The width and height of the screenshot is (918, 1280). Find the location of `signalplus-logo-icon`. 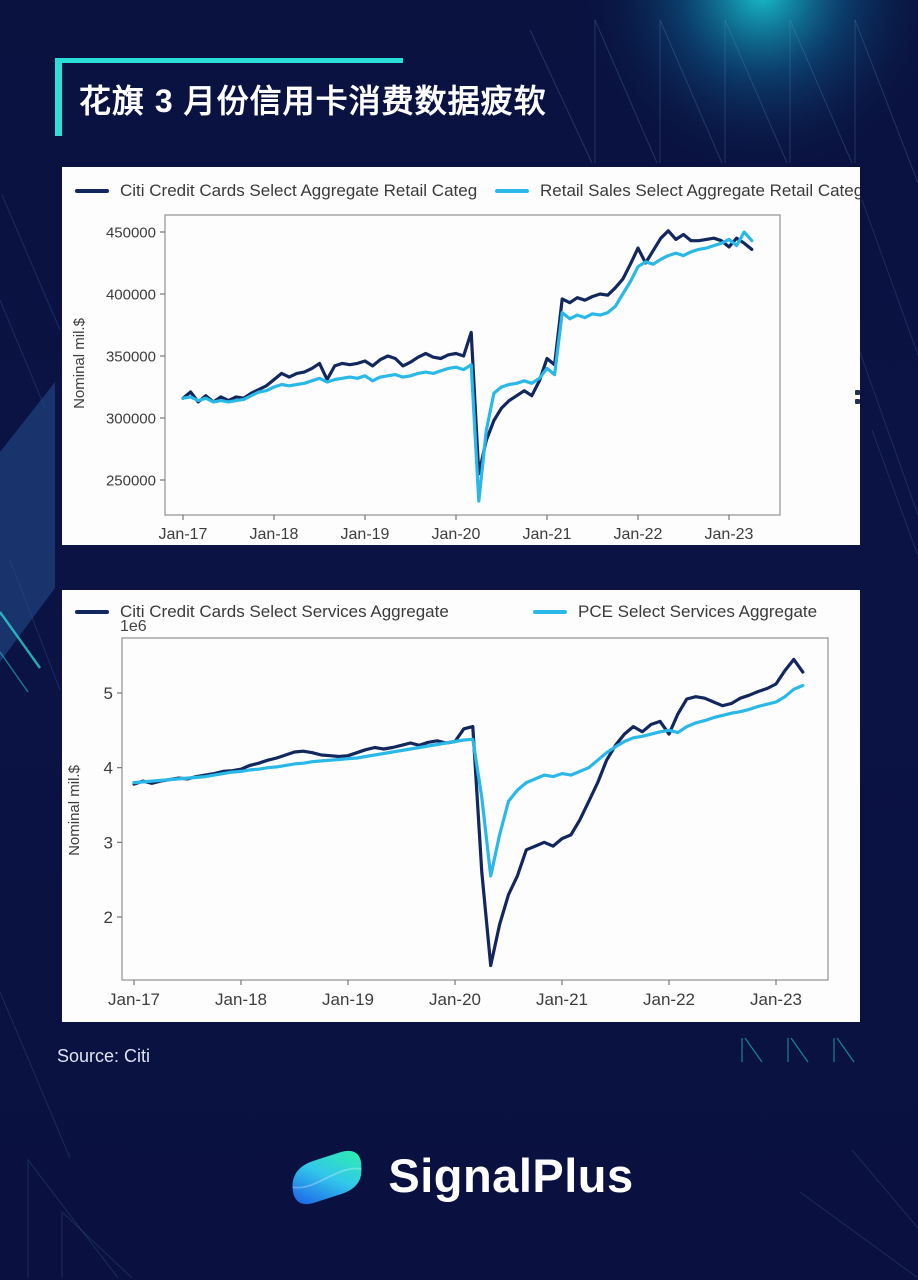

signalplus-logo-icon is located at coordinates (327, 1177).